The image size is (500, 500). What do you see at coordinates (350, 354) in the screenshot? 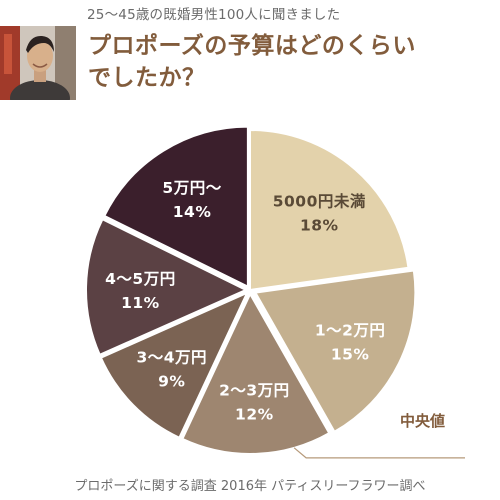
I see `slice-percent-label: 15%` at bounding box center [350, 354].